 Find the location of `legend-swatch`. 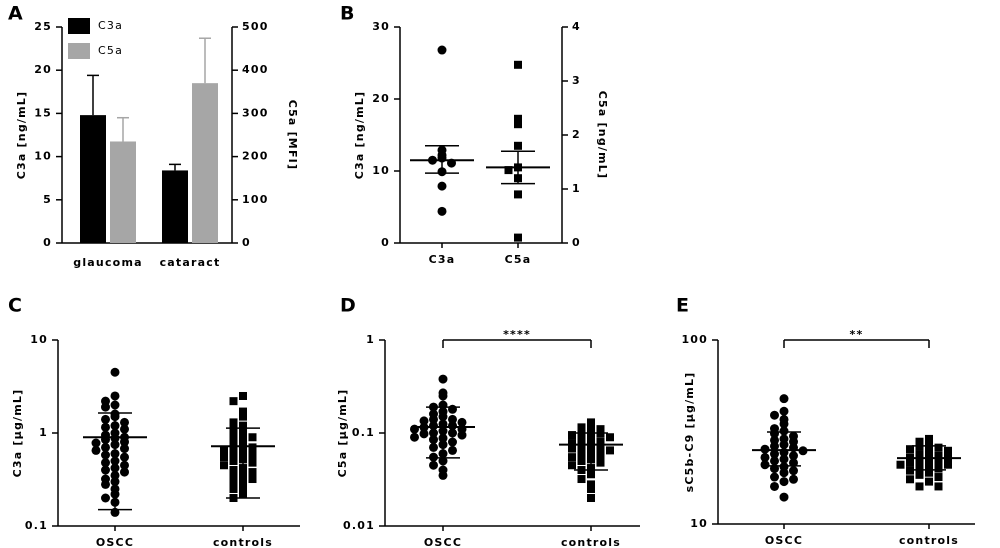

legend-swatch is located at coordinates (79, 26).